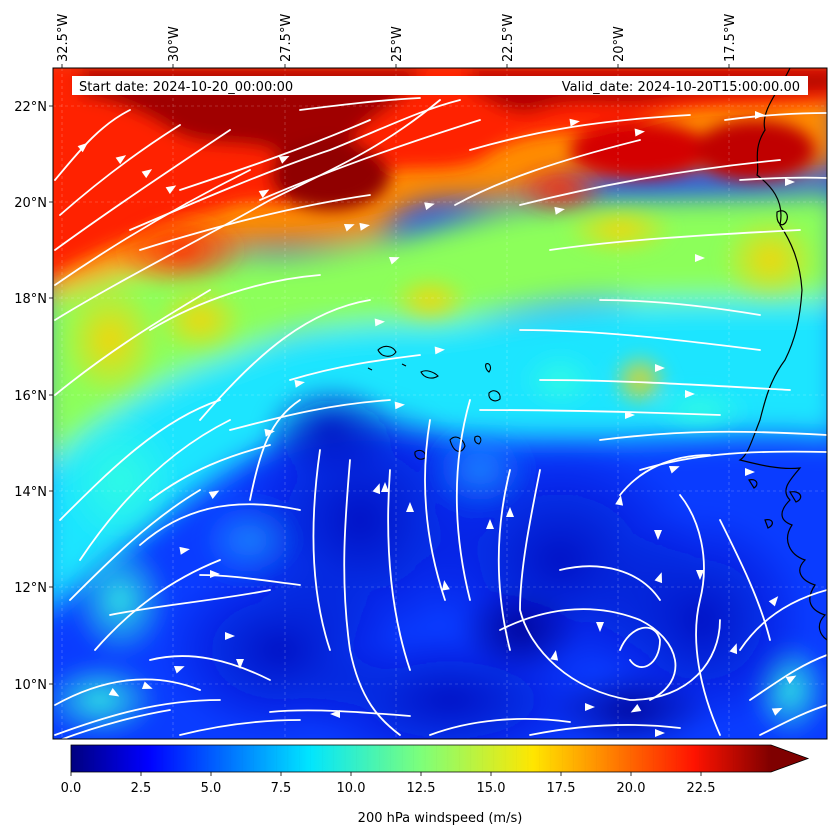 The image size is (837, 840). I want to click on colorbar-tick-label: 5.0, so click(211, 788).